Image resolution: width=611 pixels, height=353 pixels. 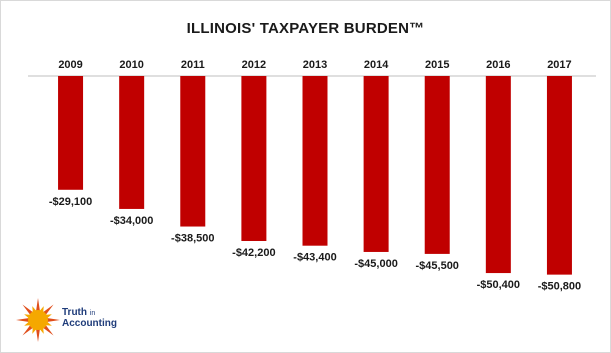 I want to click on x-tick-label-2016: 2016, so click(x=498, y=65).